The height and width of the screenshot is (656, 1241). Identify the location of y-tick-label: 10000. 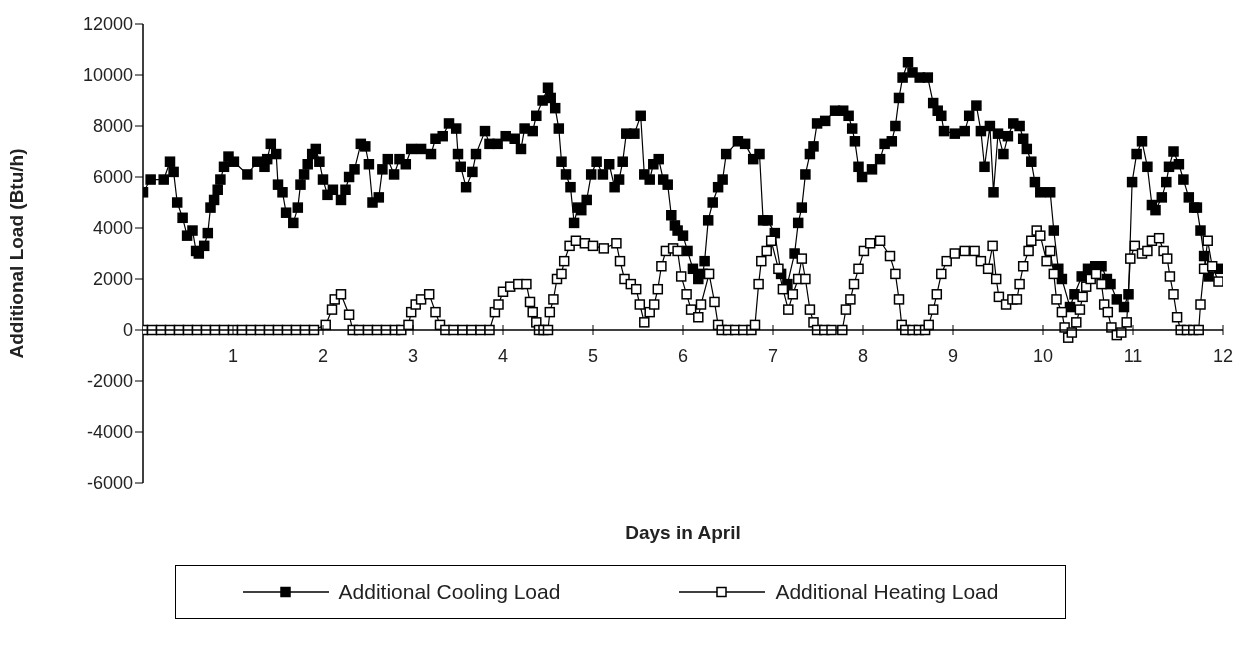
(107, 75).